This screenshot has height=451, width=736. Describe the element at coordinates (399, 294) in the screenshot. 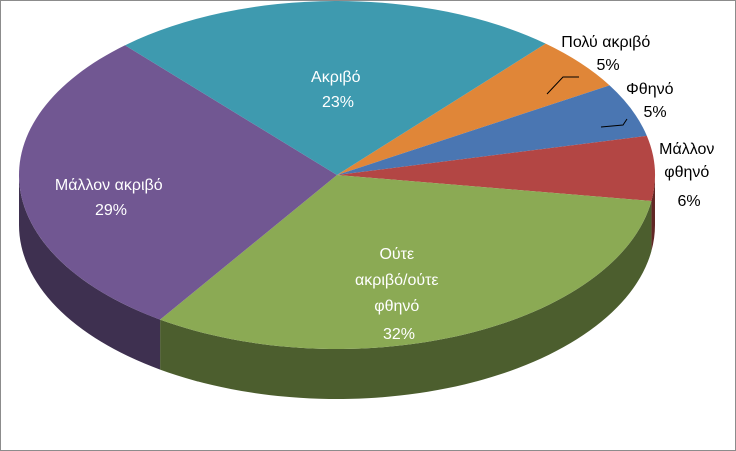

I see `slice-label-oute-akrivo-oute-fthino: Ούτε ακριβό/ούτε φθηνό 32%` at that location.